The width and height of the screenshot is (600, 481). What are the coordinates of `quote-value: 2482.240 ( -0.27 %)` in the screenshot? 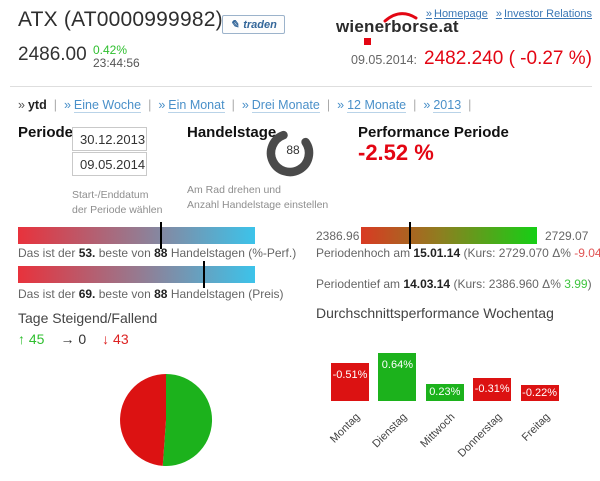 It's located at (508, 58).